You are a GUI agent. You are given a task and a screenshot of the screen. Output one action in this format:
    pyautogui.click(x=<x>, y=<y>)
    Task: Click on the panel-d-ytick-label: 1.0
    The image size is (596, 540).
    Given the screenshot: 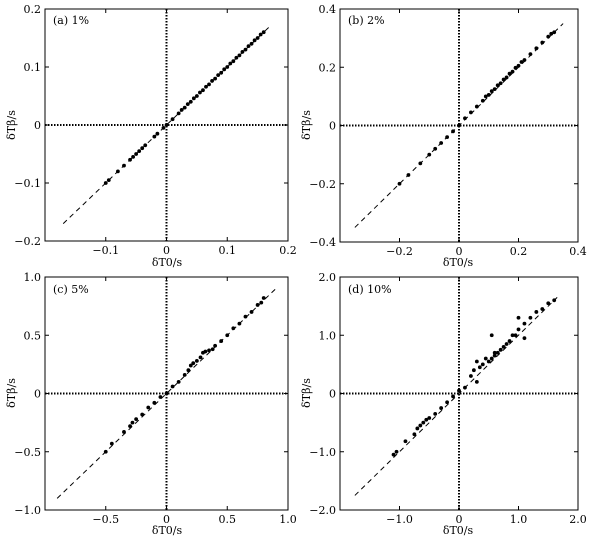 What is the action you would take?
    pyautogui.click(x=328, y=335)
    